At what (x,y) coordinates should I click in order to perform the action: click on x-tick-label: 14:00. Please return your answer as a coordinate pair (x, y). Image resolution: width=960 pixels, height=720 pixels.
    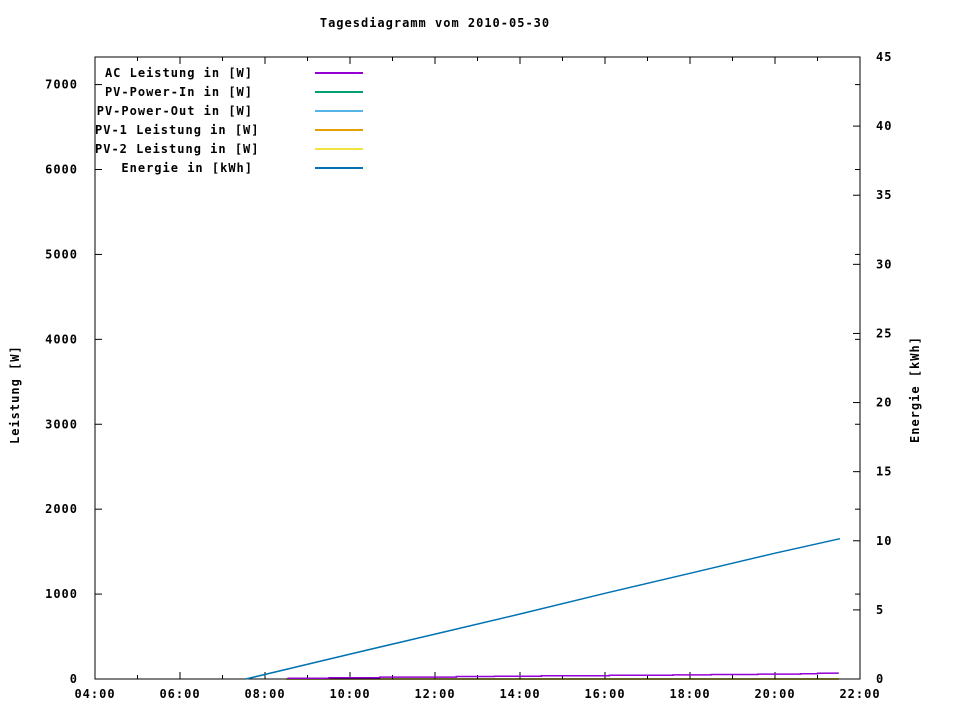
    Looking at the image, I should click on (519, 694).